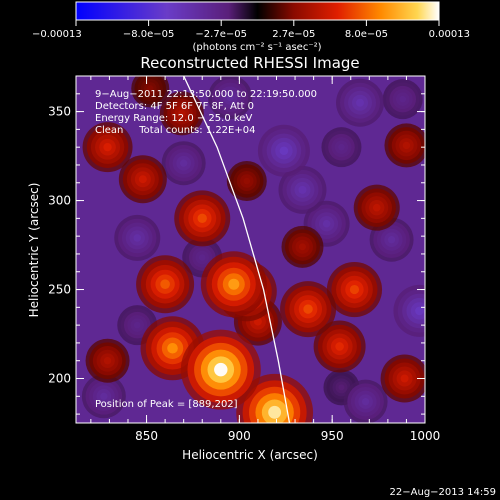  I want to click on y-tick-label: 350, so click(59, 112).